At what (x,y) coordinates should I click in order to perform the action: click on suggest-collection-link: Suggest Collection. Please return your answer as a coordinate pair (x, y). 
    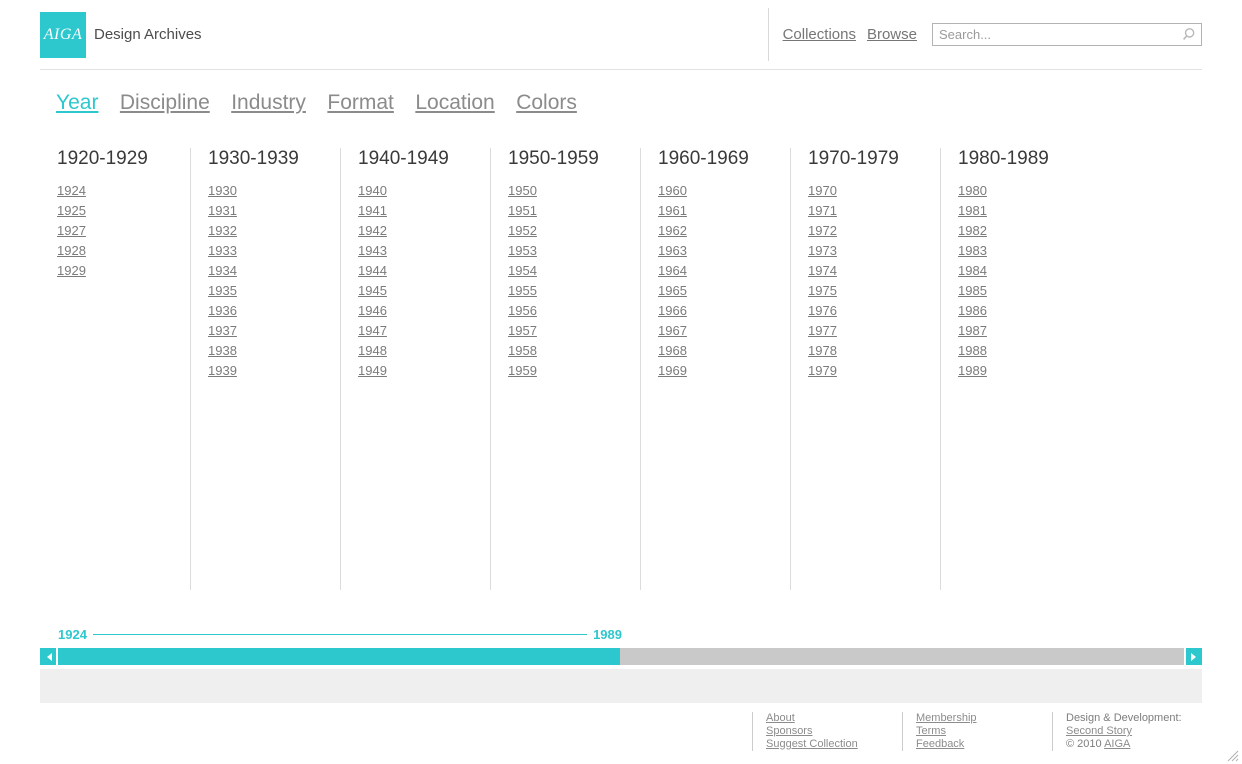
    Looking at the image, I should click on (812, 744).